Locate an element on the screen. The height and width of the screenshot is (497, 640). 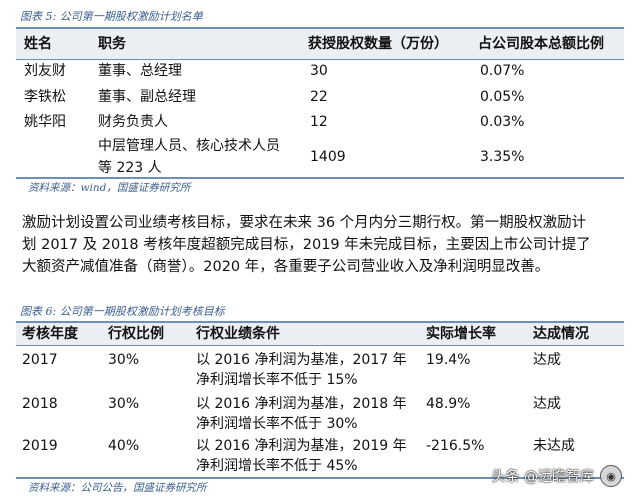
table1-cell-name: 李铁松 is located at coordinates (45, 97).